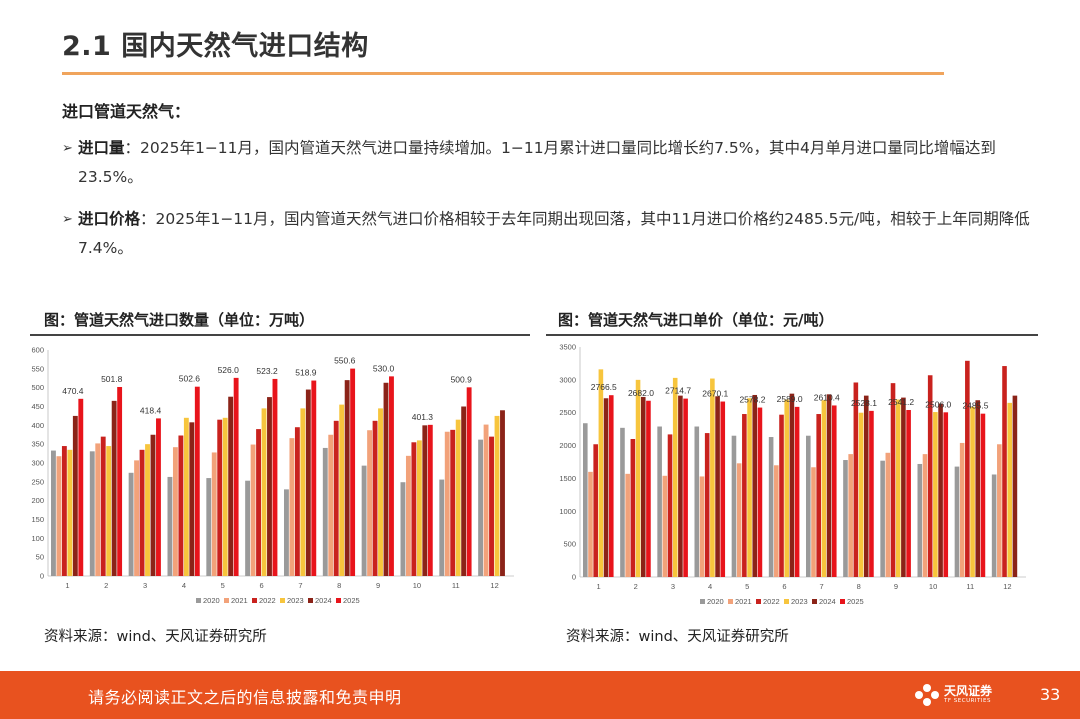  What do you see at coordinates (975, 406) in the screenshot?
I see `data-label: 2485.5` at bounding box center [975, 406].